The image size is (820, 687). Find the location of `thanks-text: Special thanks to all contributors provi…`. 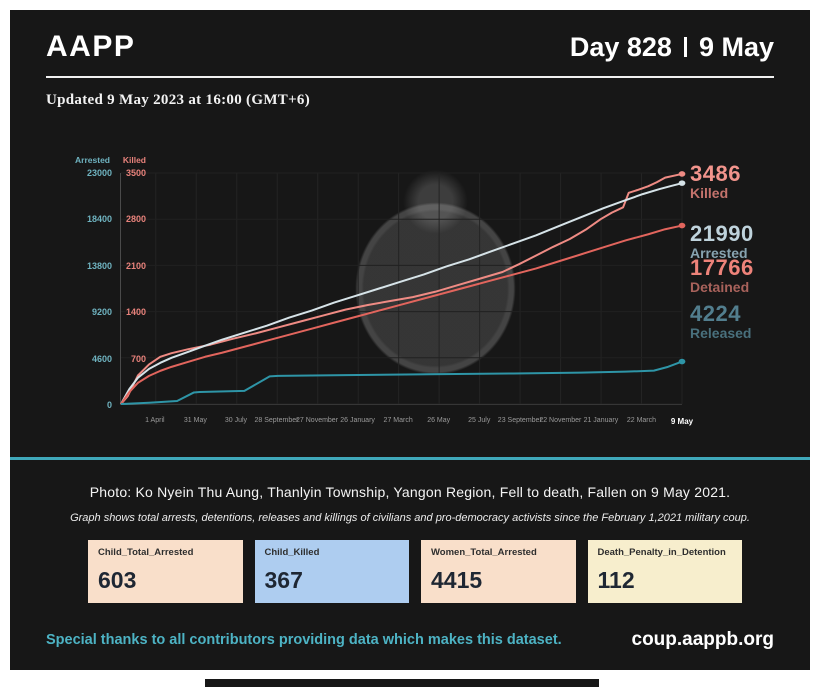

thanks-text: Special thanks to all contributors provi… is located at coordinates (304, 640).